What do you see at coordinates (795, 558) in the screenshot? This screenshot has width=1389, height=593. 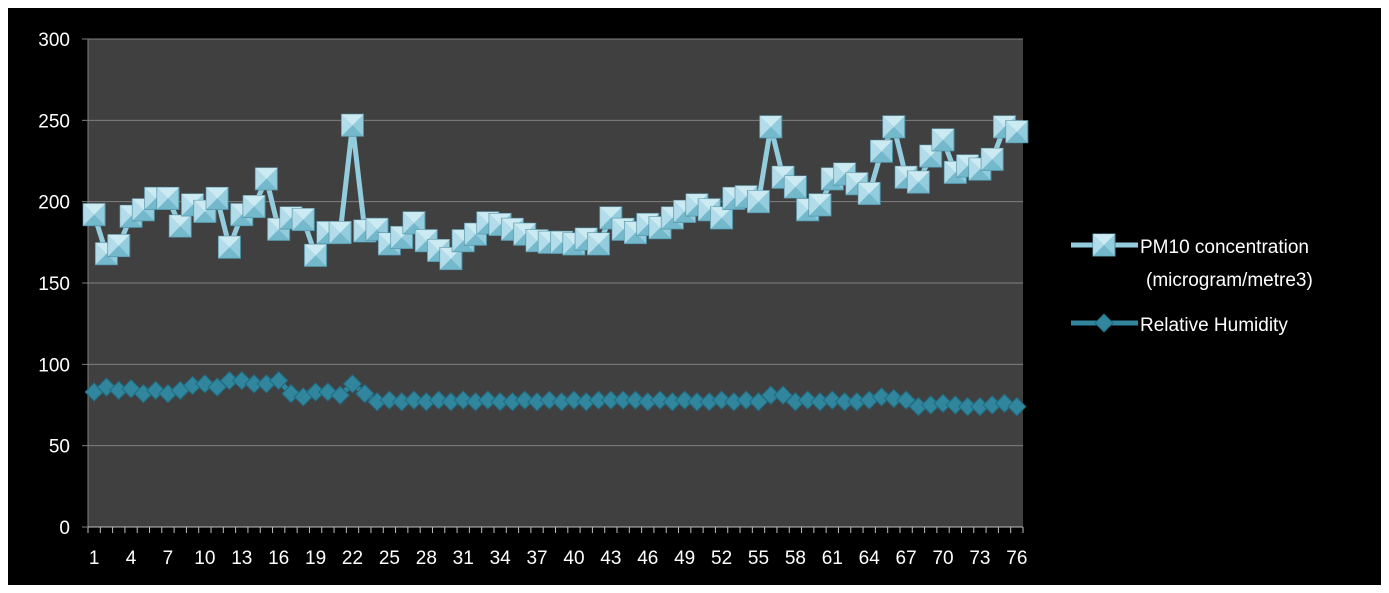 I see `x-tick-label: 58` at bounding box center [795, 558].